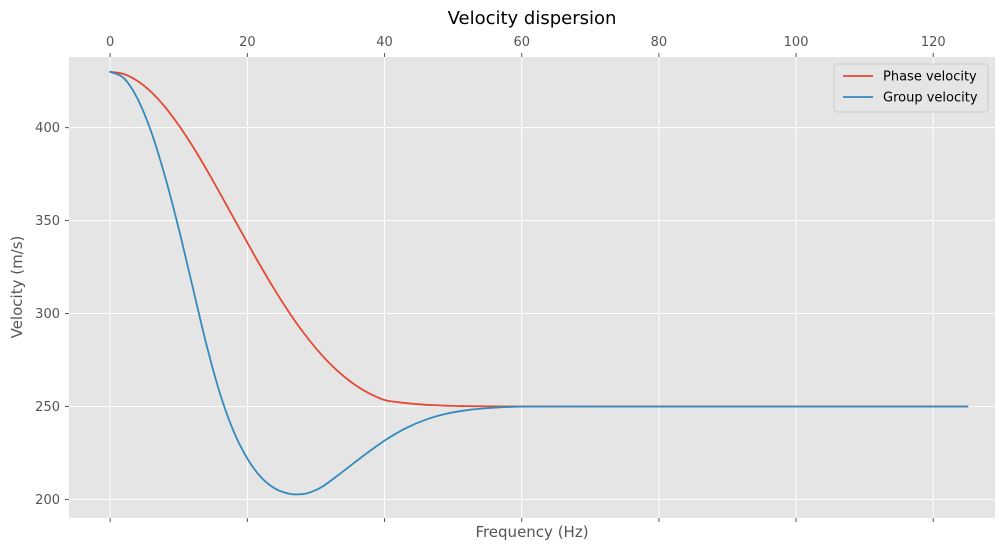 This screenshot has width=1006, height=549. What do you see at coordinates (47, 500) in the screenshot?
I see `y-tick-label: 200` at bounding box center [47, 500].